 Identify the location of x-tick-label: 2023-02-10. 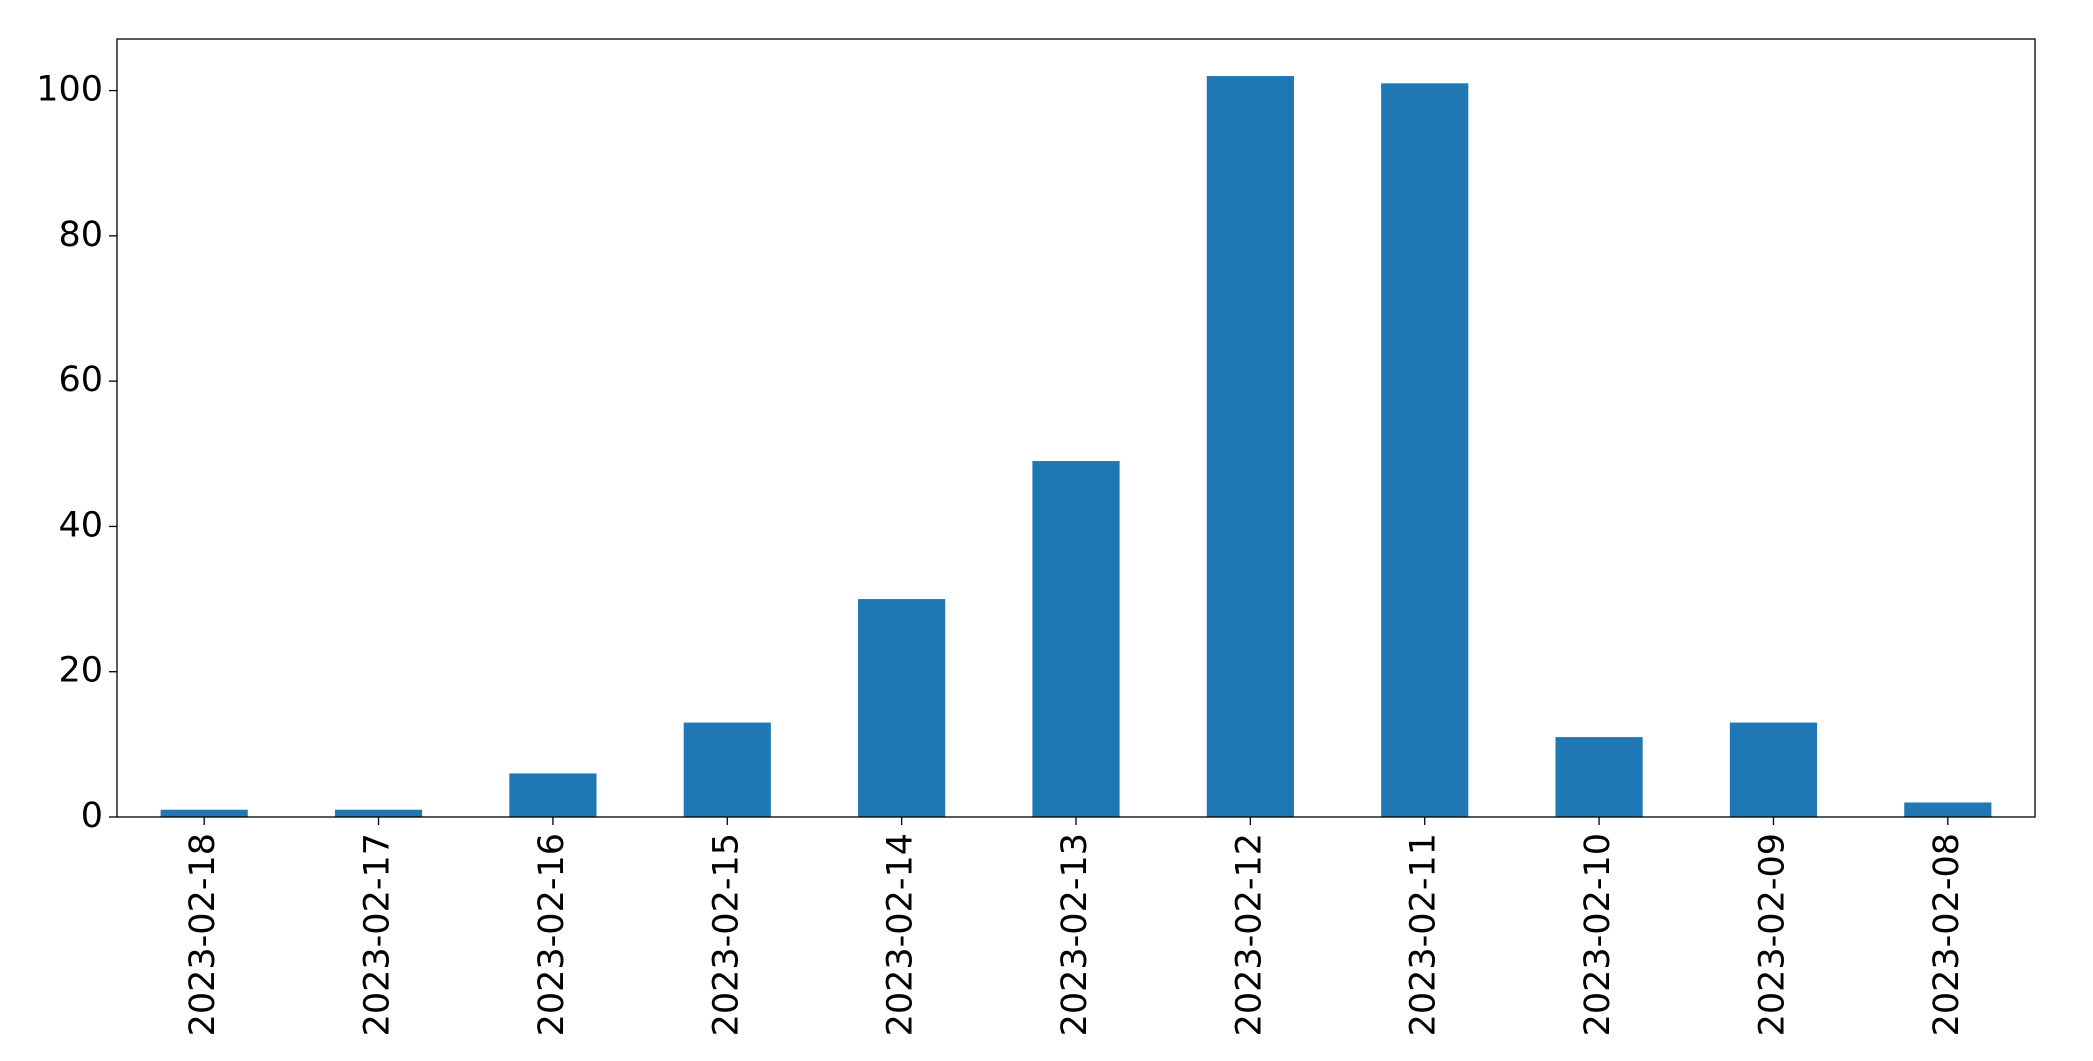
(1598, 934).